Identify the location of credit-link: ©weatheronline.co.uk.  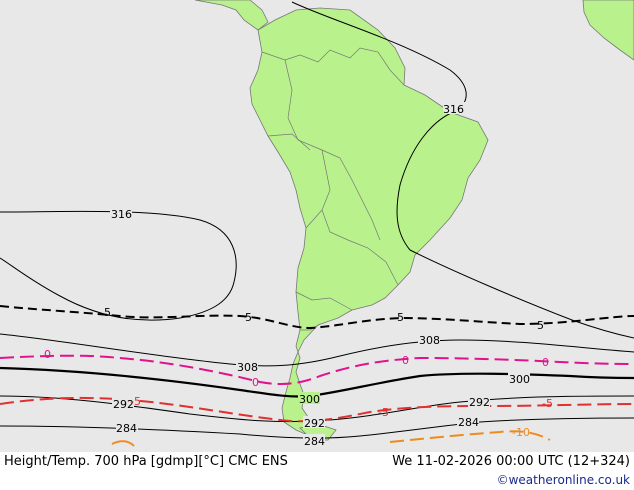
(563, 480).